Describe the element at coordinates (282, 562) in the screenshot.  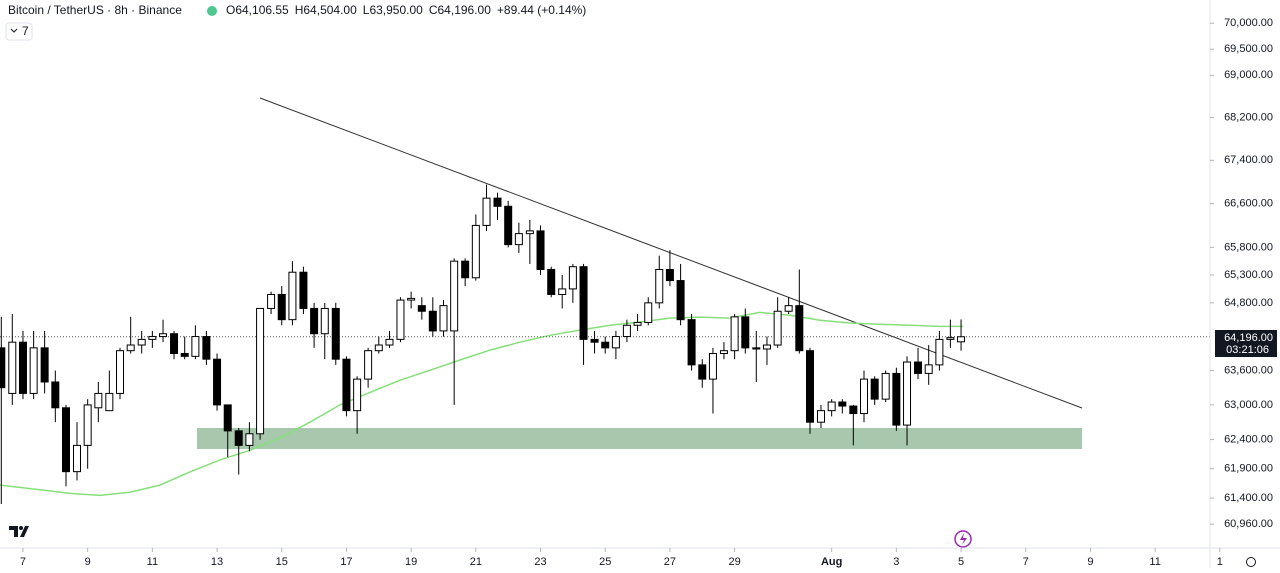
I see `x-tick-label: 15` at that location.